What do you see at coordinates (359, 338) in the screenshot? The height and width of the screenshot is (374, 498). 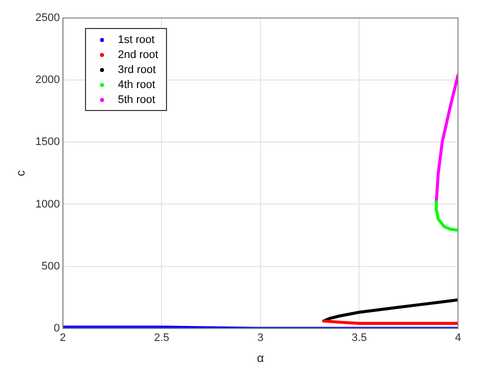 I see `x-tick-label: 3.5` at bounding box center [359, 338].